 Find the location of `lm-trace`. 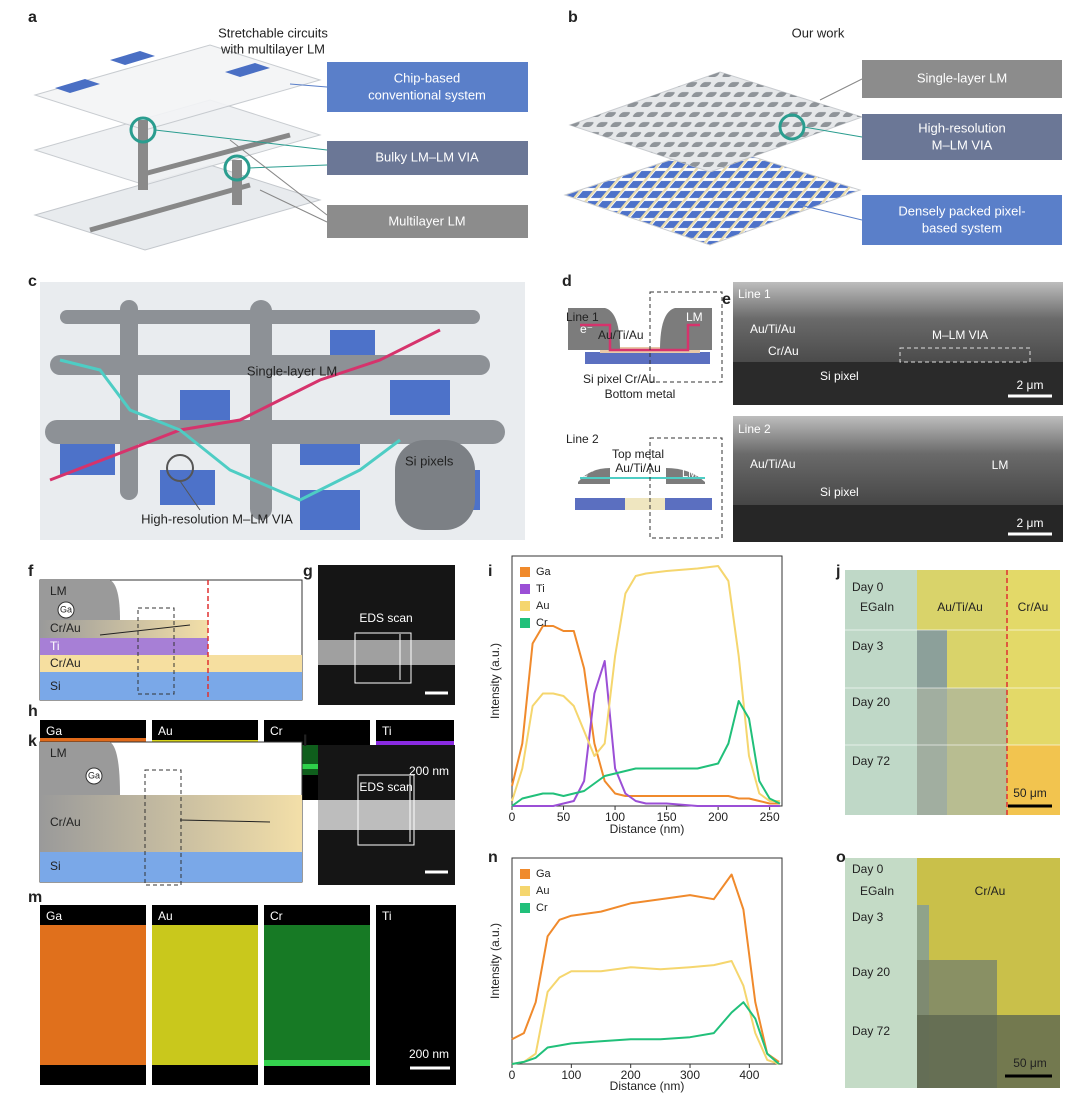

lm-trace is located at coordinates (215, 155).